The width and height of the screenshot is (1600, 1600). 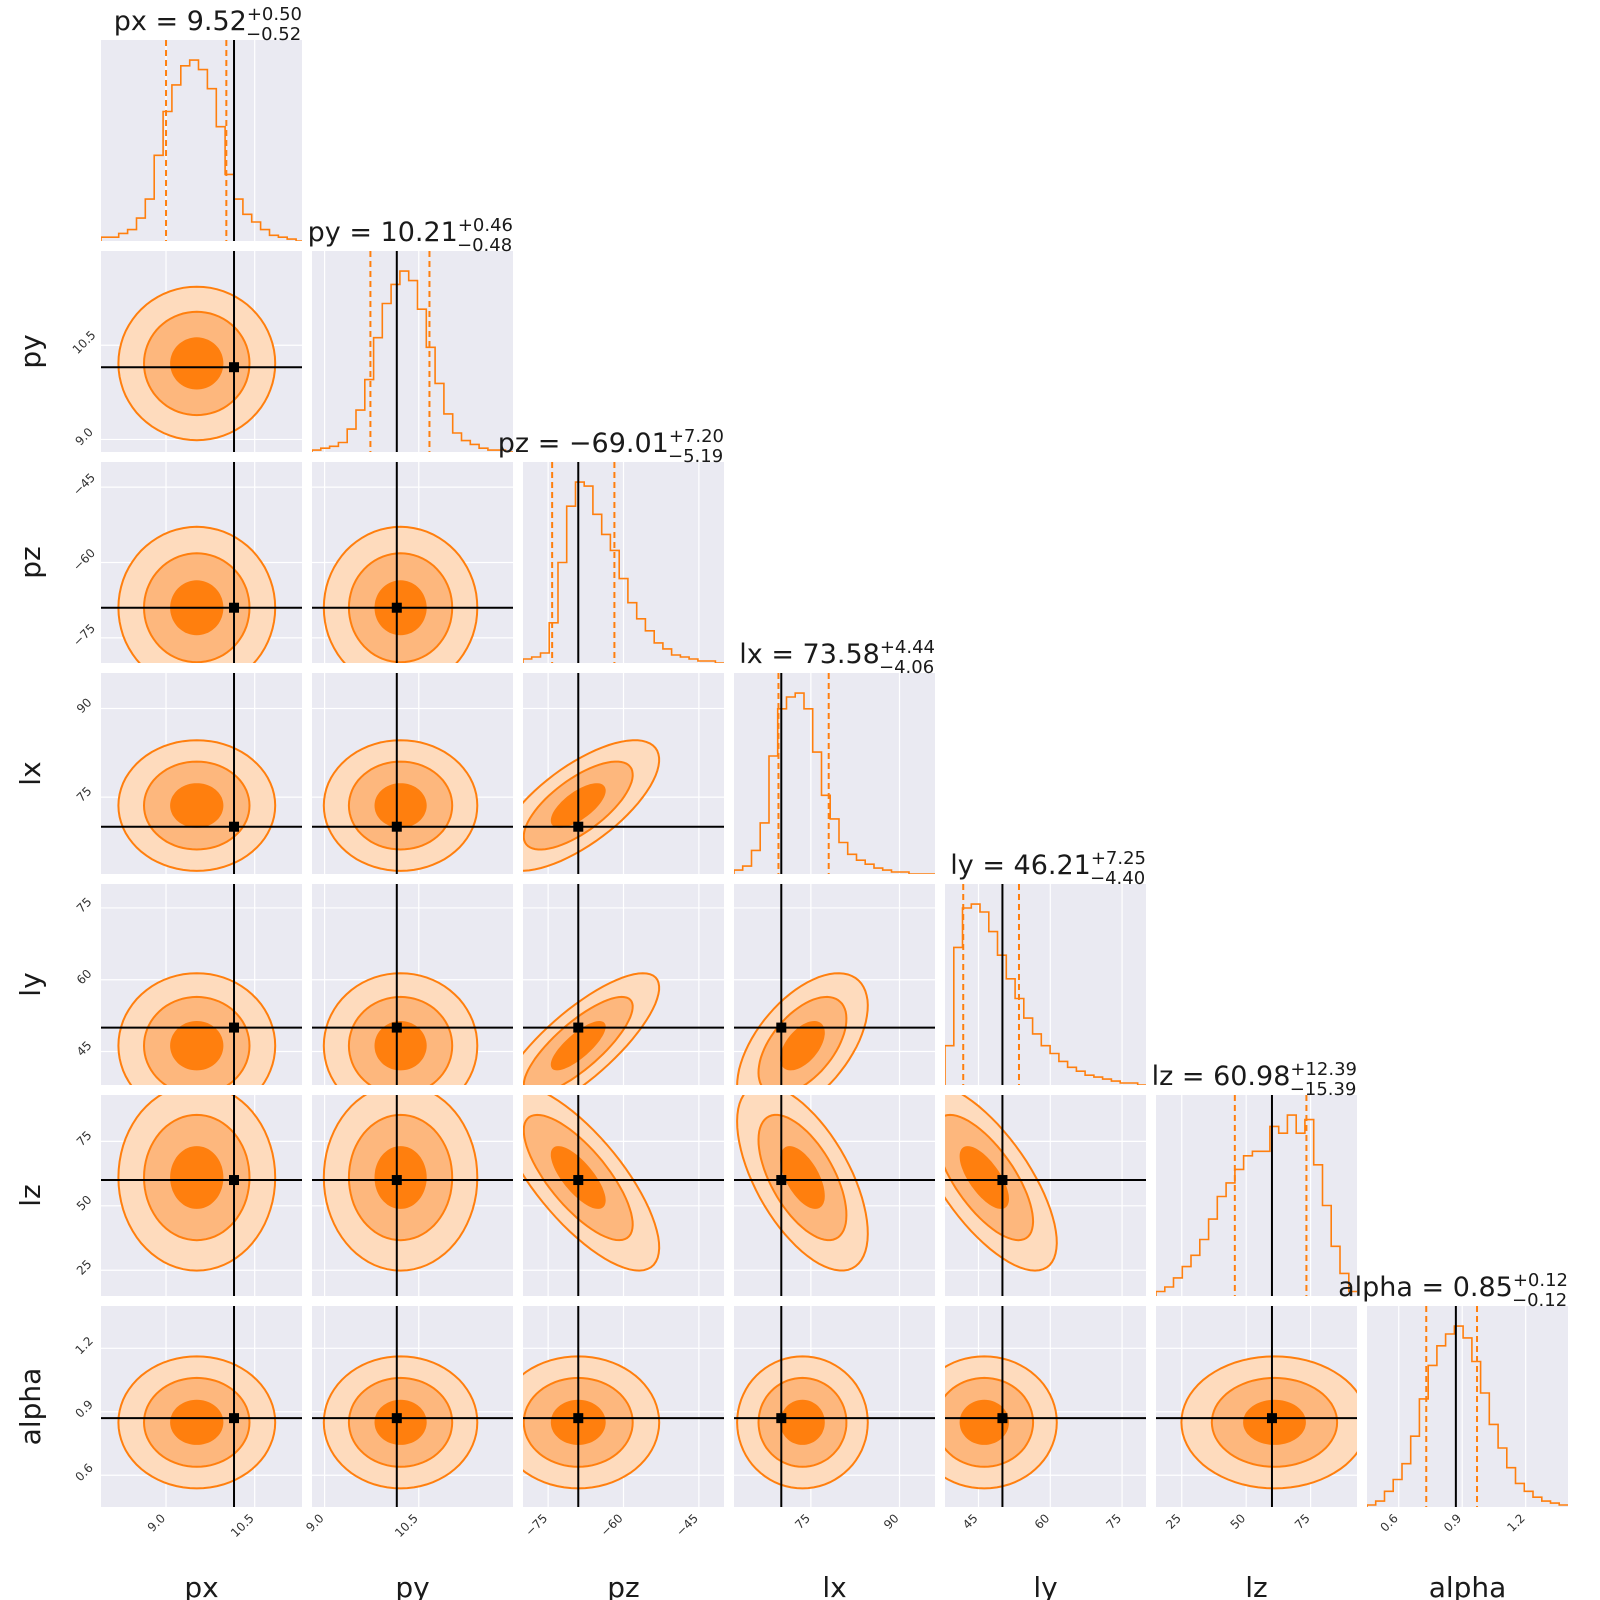 I want to click on panel-py-vs-px, so click(x=201, y=351).